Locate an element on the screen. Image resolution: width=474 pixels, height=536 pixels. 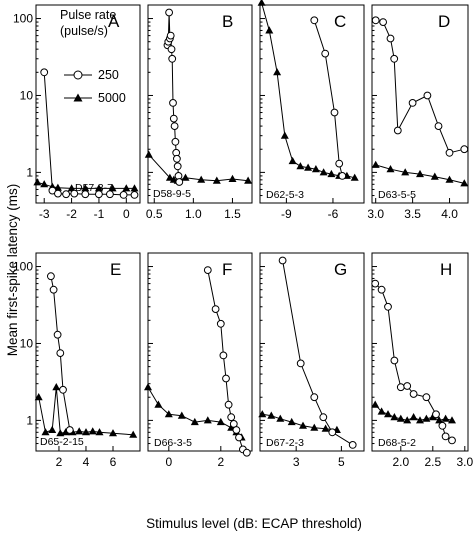
panel-g-letter: G is located at coordinates (340, 269).